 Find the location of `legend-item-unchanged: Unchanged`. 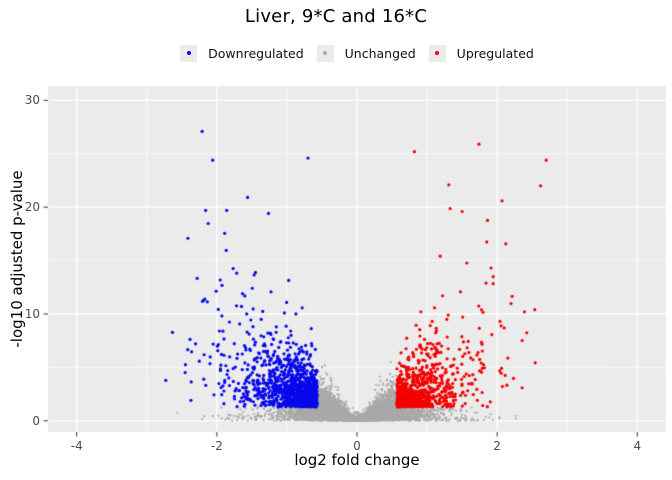

legend-item-unchanged: Unchanged is located at coordinates (366, 53).